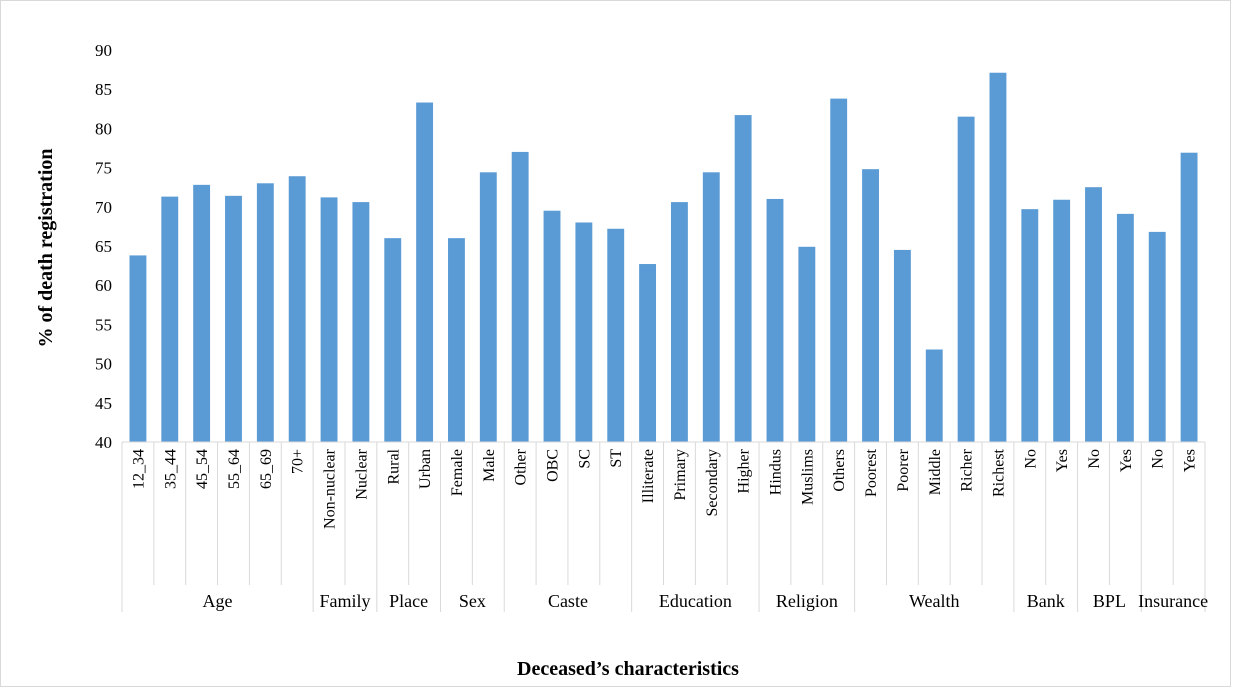  I want to click on group-label: Religion, so click(807, 601).